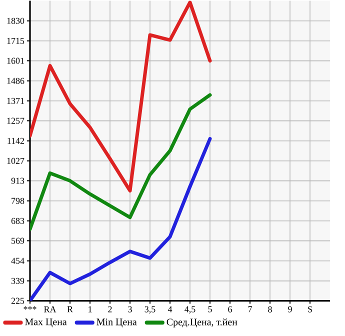 The width and height of the screenshot is (345, 336). I want to click on x-tick-label: R, so click(70, 309).